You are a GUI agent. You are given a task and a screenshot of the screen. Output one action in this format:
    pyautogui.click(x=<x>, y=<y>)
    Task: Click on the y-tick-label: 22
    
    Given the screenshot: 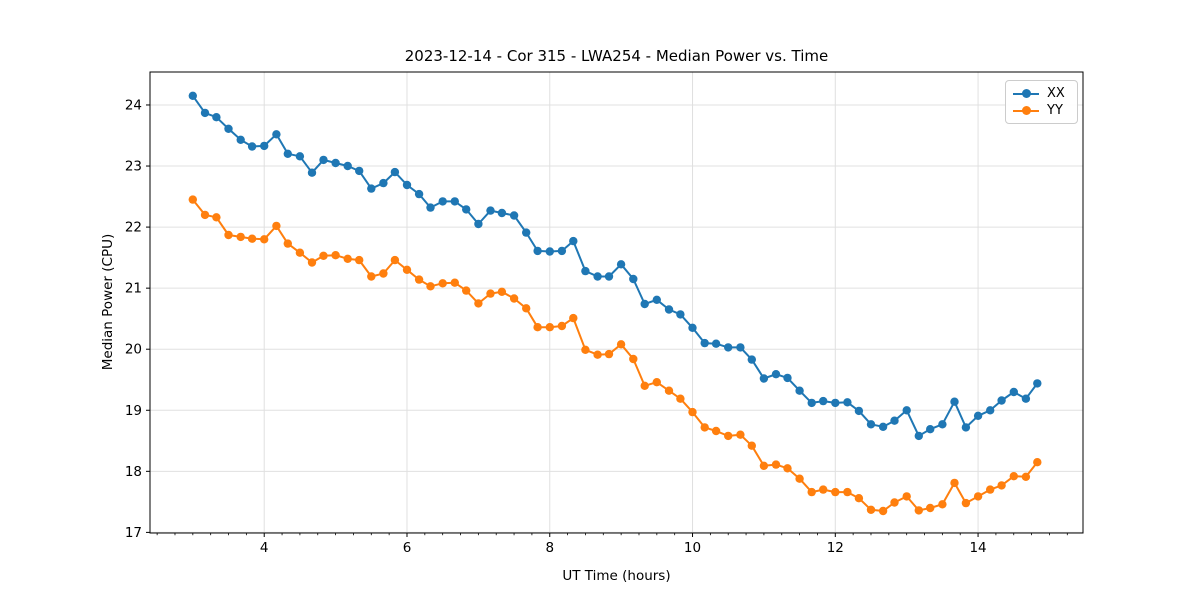 What is the action you would take?
    pyautogui.click(x=133, y=228)
    